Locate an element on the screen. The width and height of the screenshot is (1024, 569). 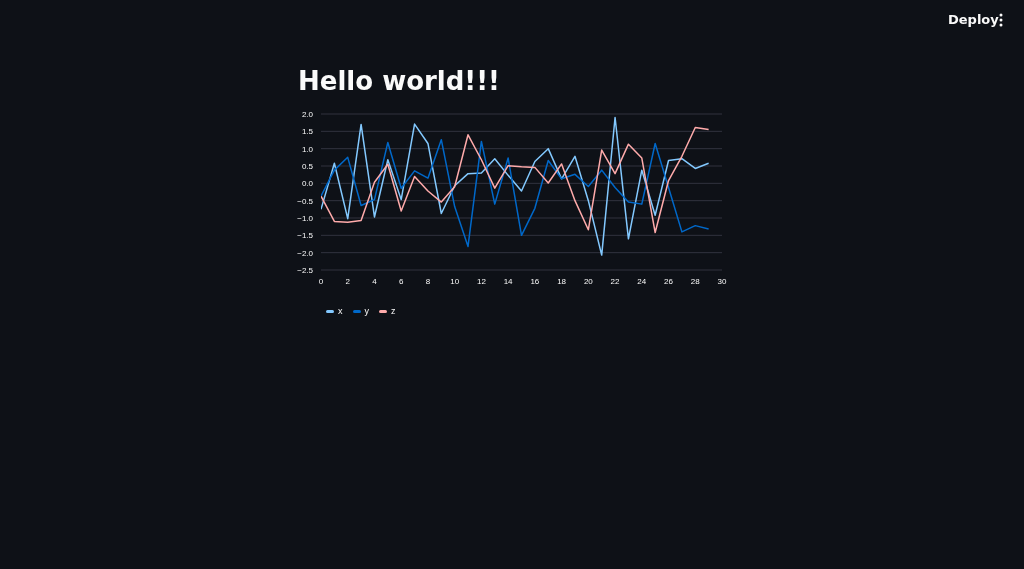
x-tick-label: 18 is located at coordinates (562, 281).